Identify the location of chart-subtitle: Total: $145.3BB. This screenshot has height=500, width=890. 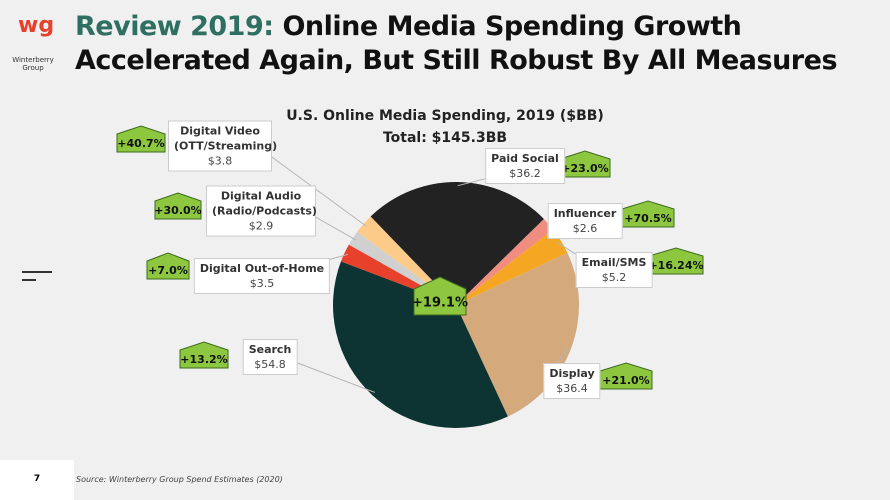
(445, 138).